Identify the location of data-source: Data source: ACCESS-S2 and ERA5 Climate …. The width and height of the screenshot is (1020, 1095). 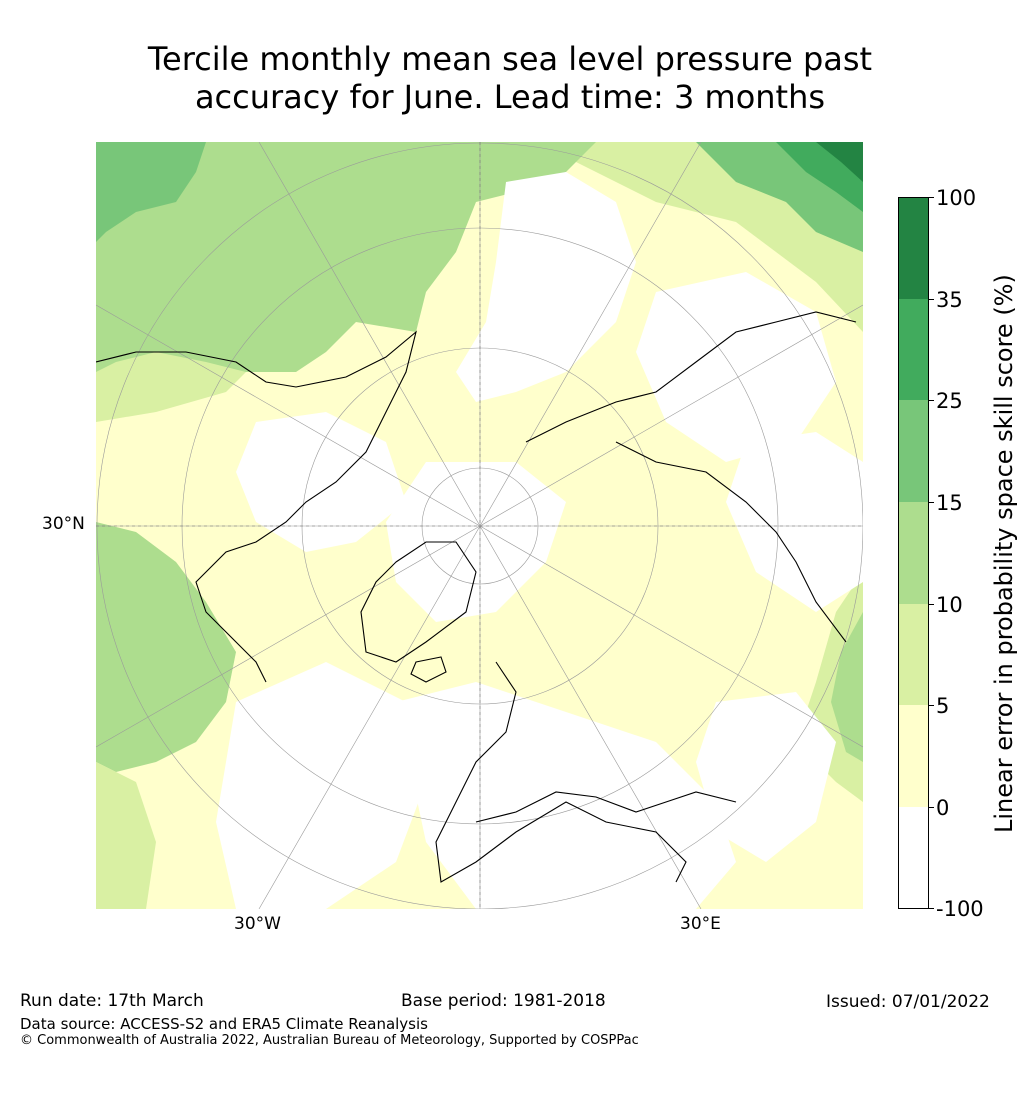
(224, 1024).